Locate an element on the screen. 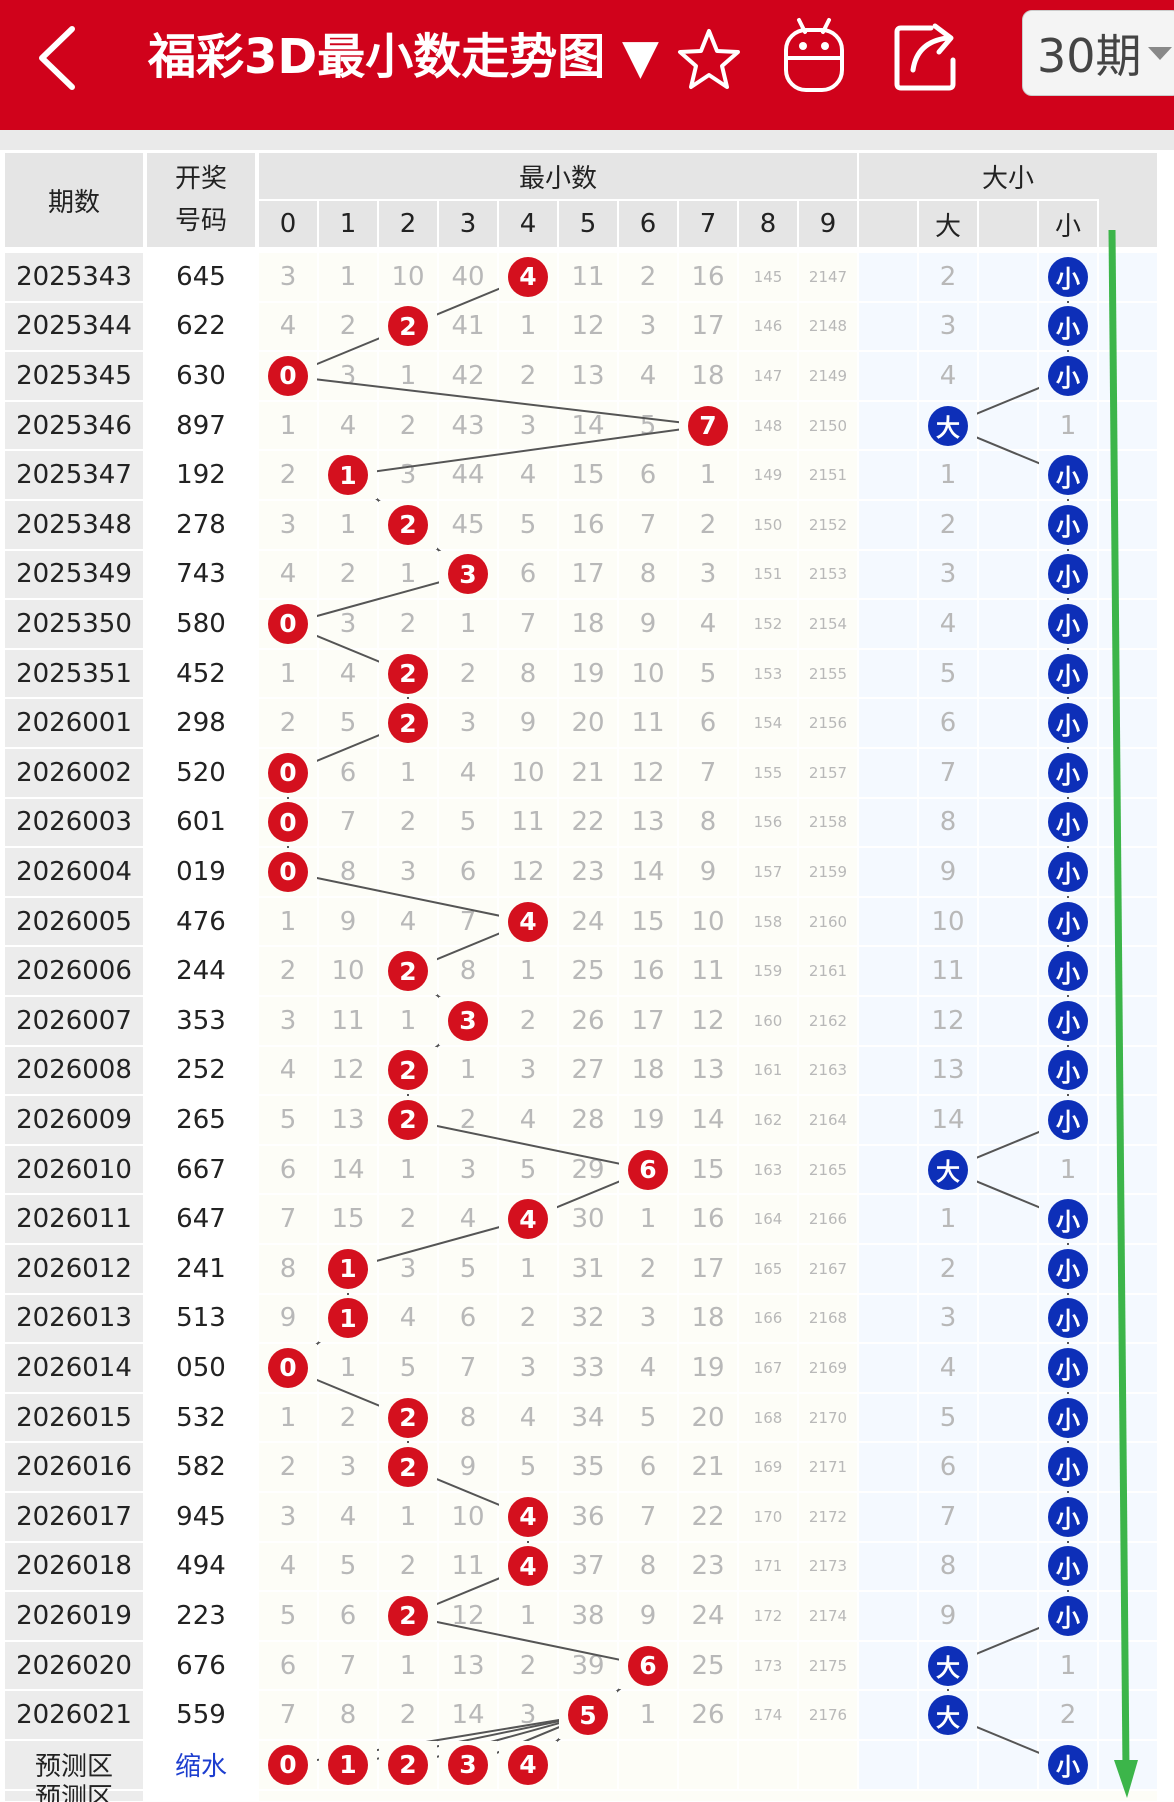 This screenshot has height=1802, width=1174. period-cell: 2026010 is located at coordinates (74, 1169).